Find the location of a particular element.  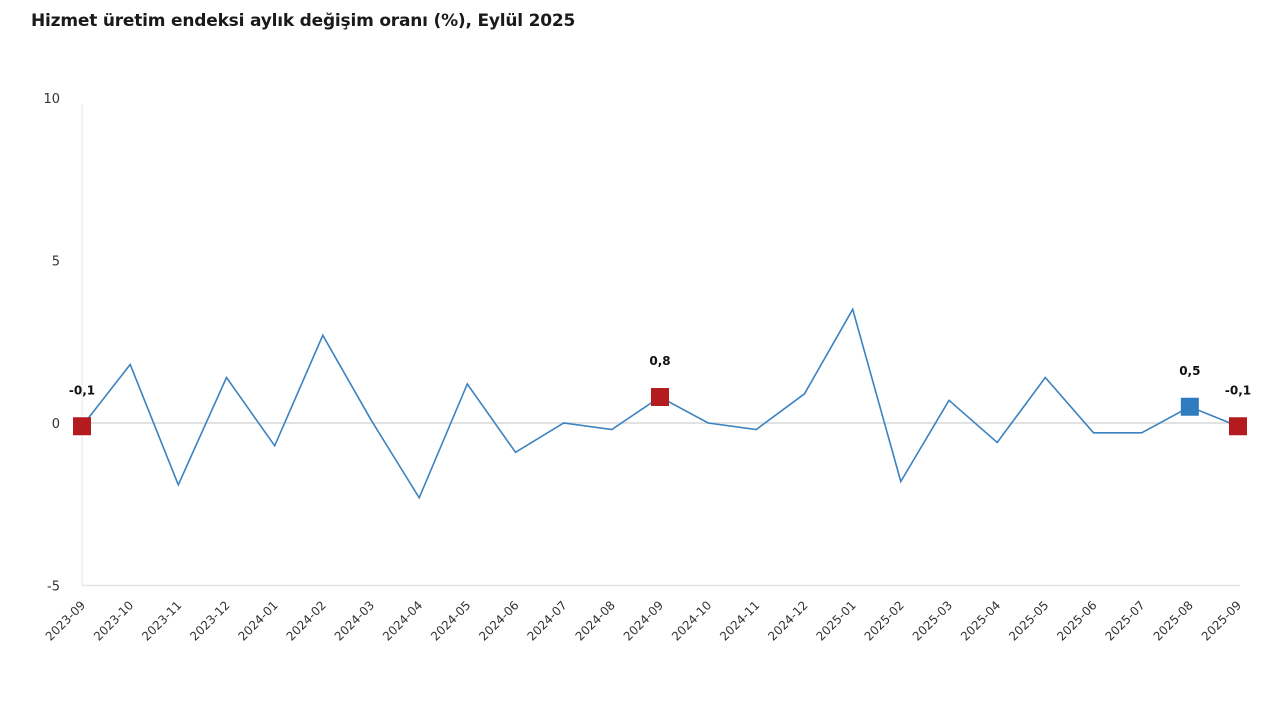

y-tick-label: -5 is located at coordinates (53, 587).